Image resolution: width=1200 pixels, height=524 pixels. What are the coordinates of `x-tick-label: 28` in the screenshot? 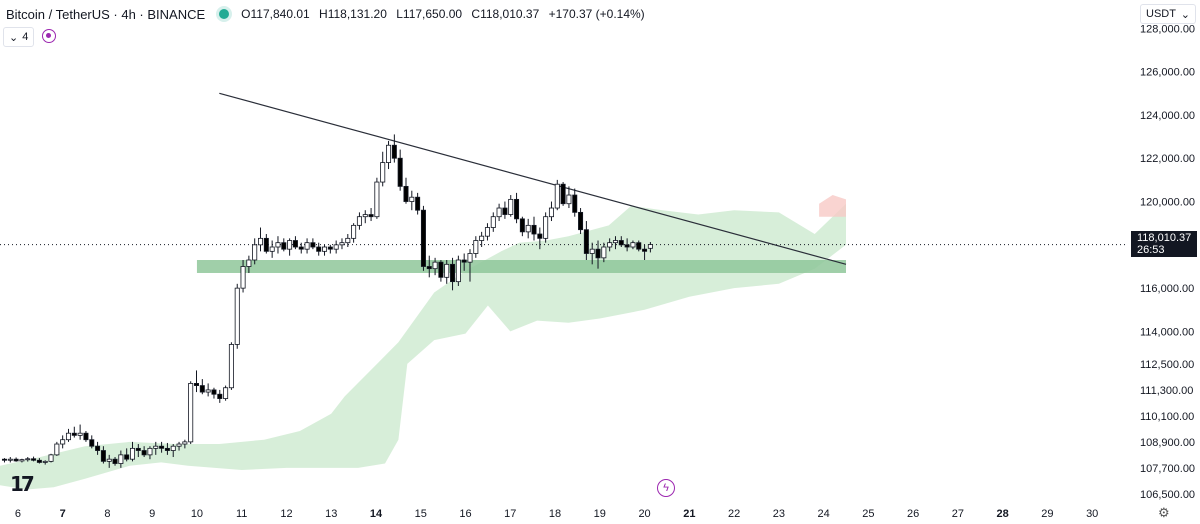 It's located at (1003, 514).